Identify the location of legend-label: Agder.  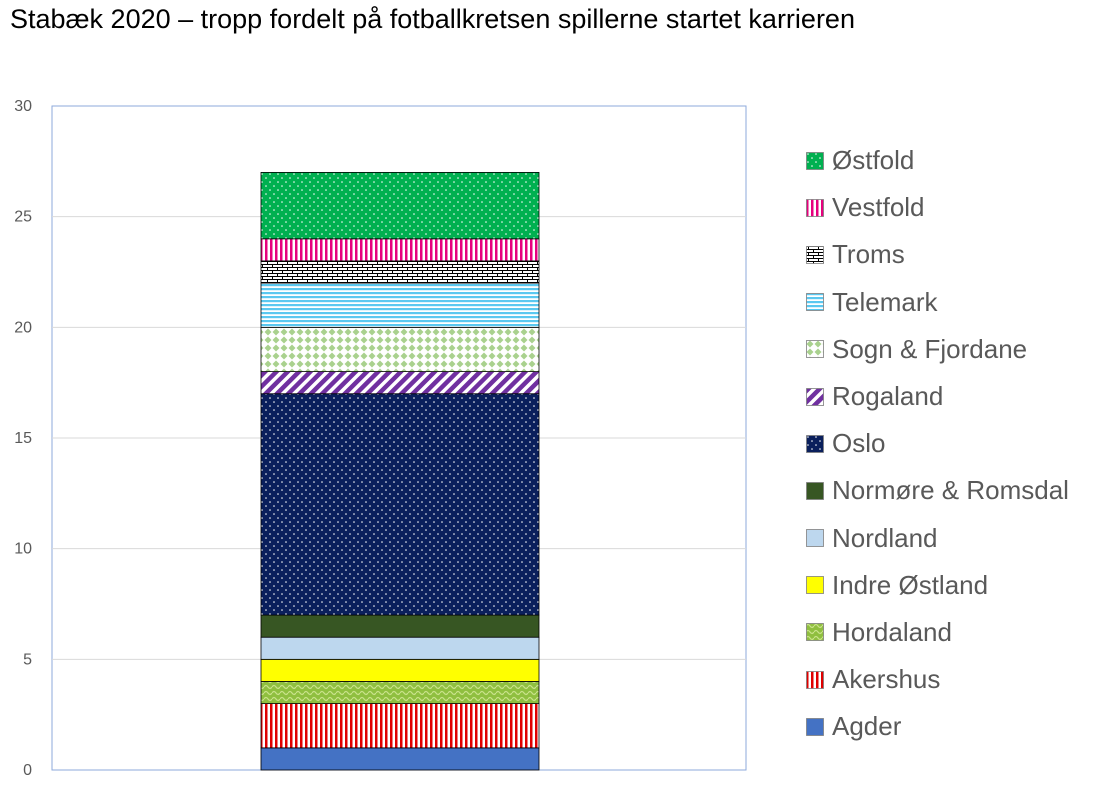
(867, 726).